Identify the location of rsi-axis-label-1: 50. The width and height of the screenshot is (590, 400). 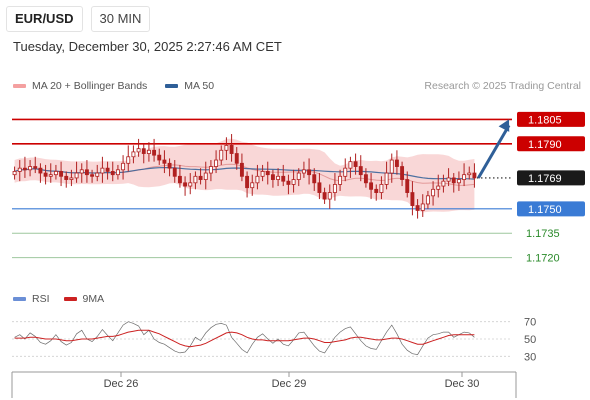
(530, 340).